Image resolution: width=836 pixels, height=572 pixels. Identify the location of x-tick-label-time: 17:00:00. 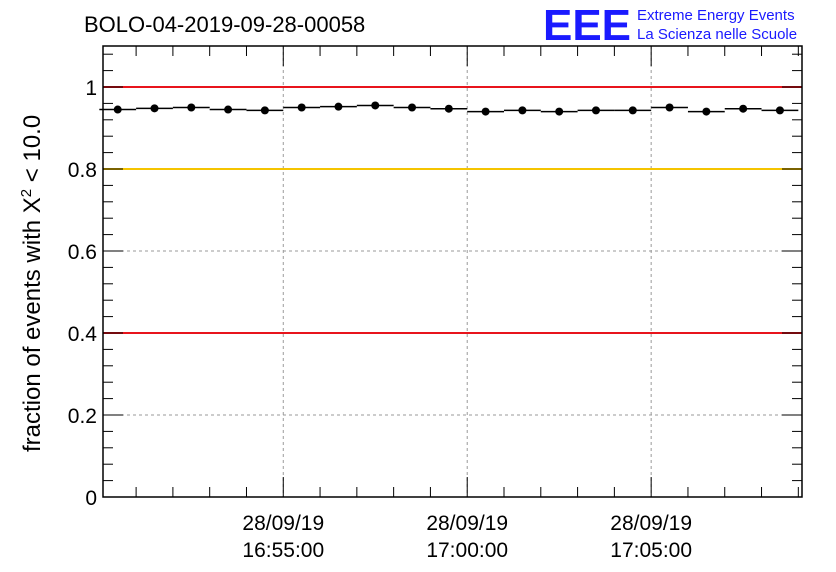
(467, 550).